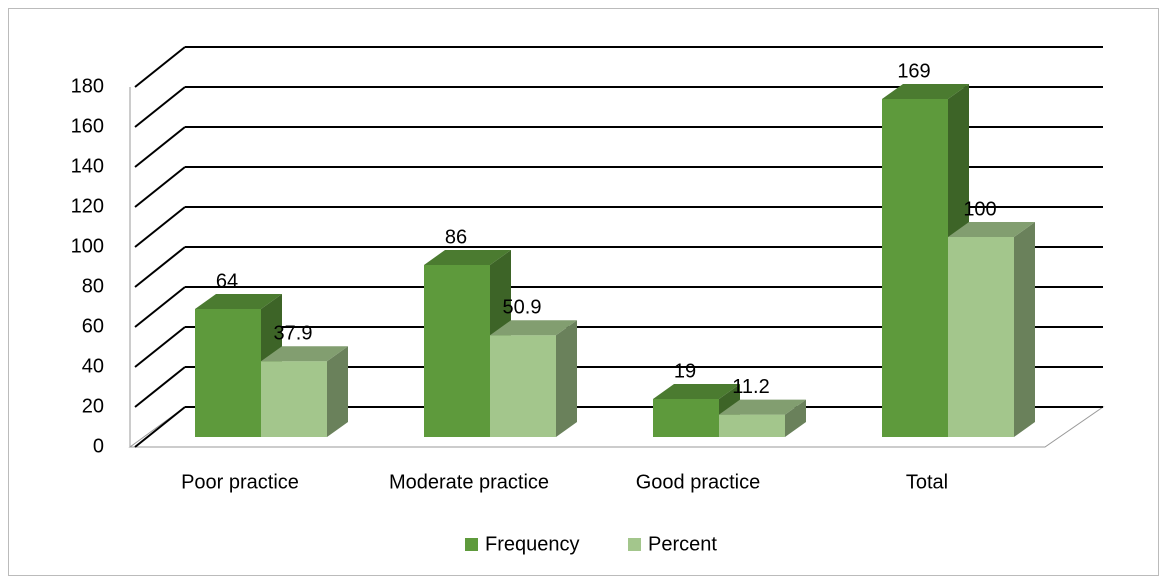 The width and height of the screenshot is (1166, 583). What do you see at coordinates (469, 482) in the screenshot?
I see `x-tick-label: Moderate practice` at bounding box center [469, 482].